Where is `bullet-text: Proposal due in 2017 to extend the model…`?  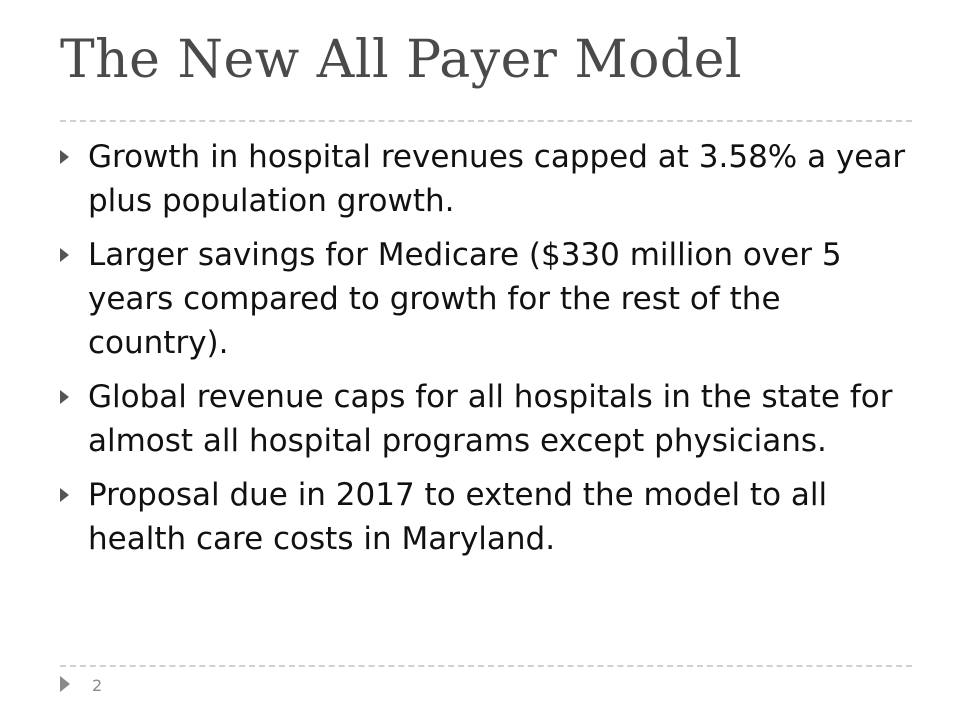
bullet-text: Proposal due in 2017 to extend the model… is located at coordinates (458, 517).